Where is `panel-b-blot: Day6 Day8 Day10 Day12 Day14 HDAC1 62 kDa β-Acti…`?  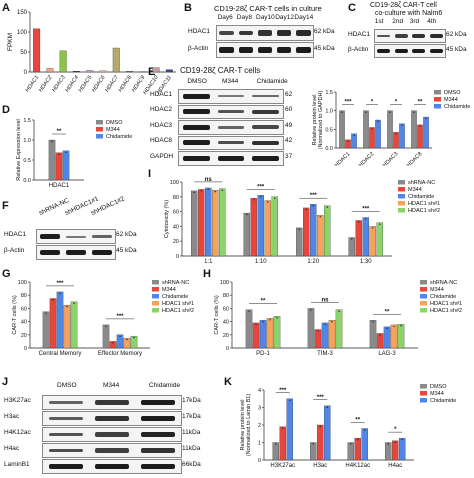
panel-b-blot: Day6 Day8 Day10 Day12 Day14 HDAC1 62 kDa β-Acti… is located at coordinates (264, 37).